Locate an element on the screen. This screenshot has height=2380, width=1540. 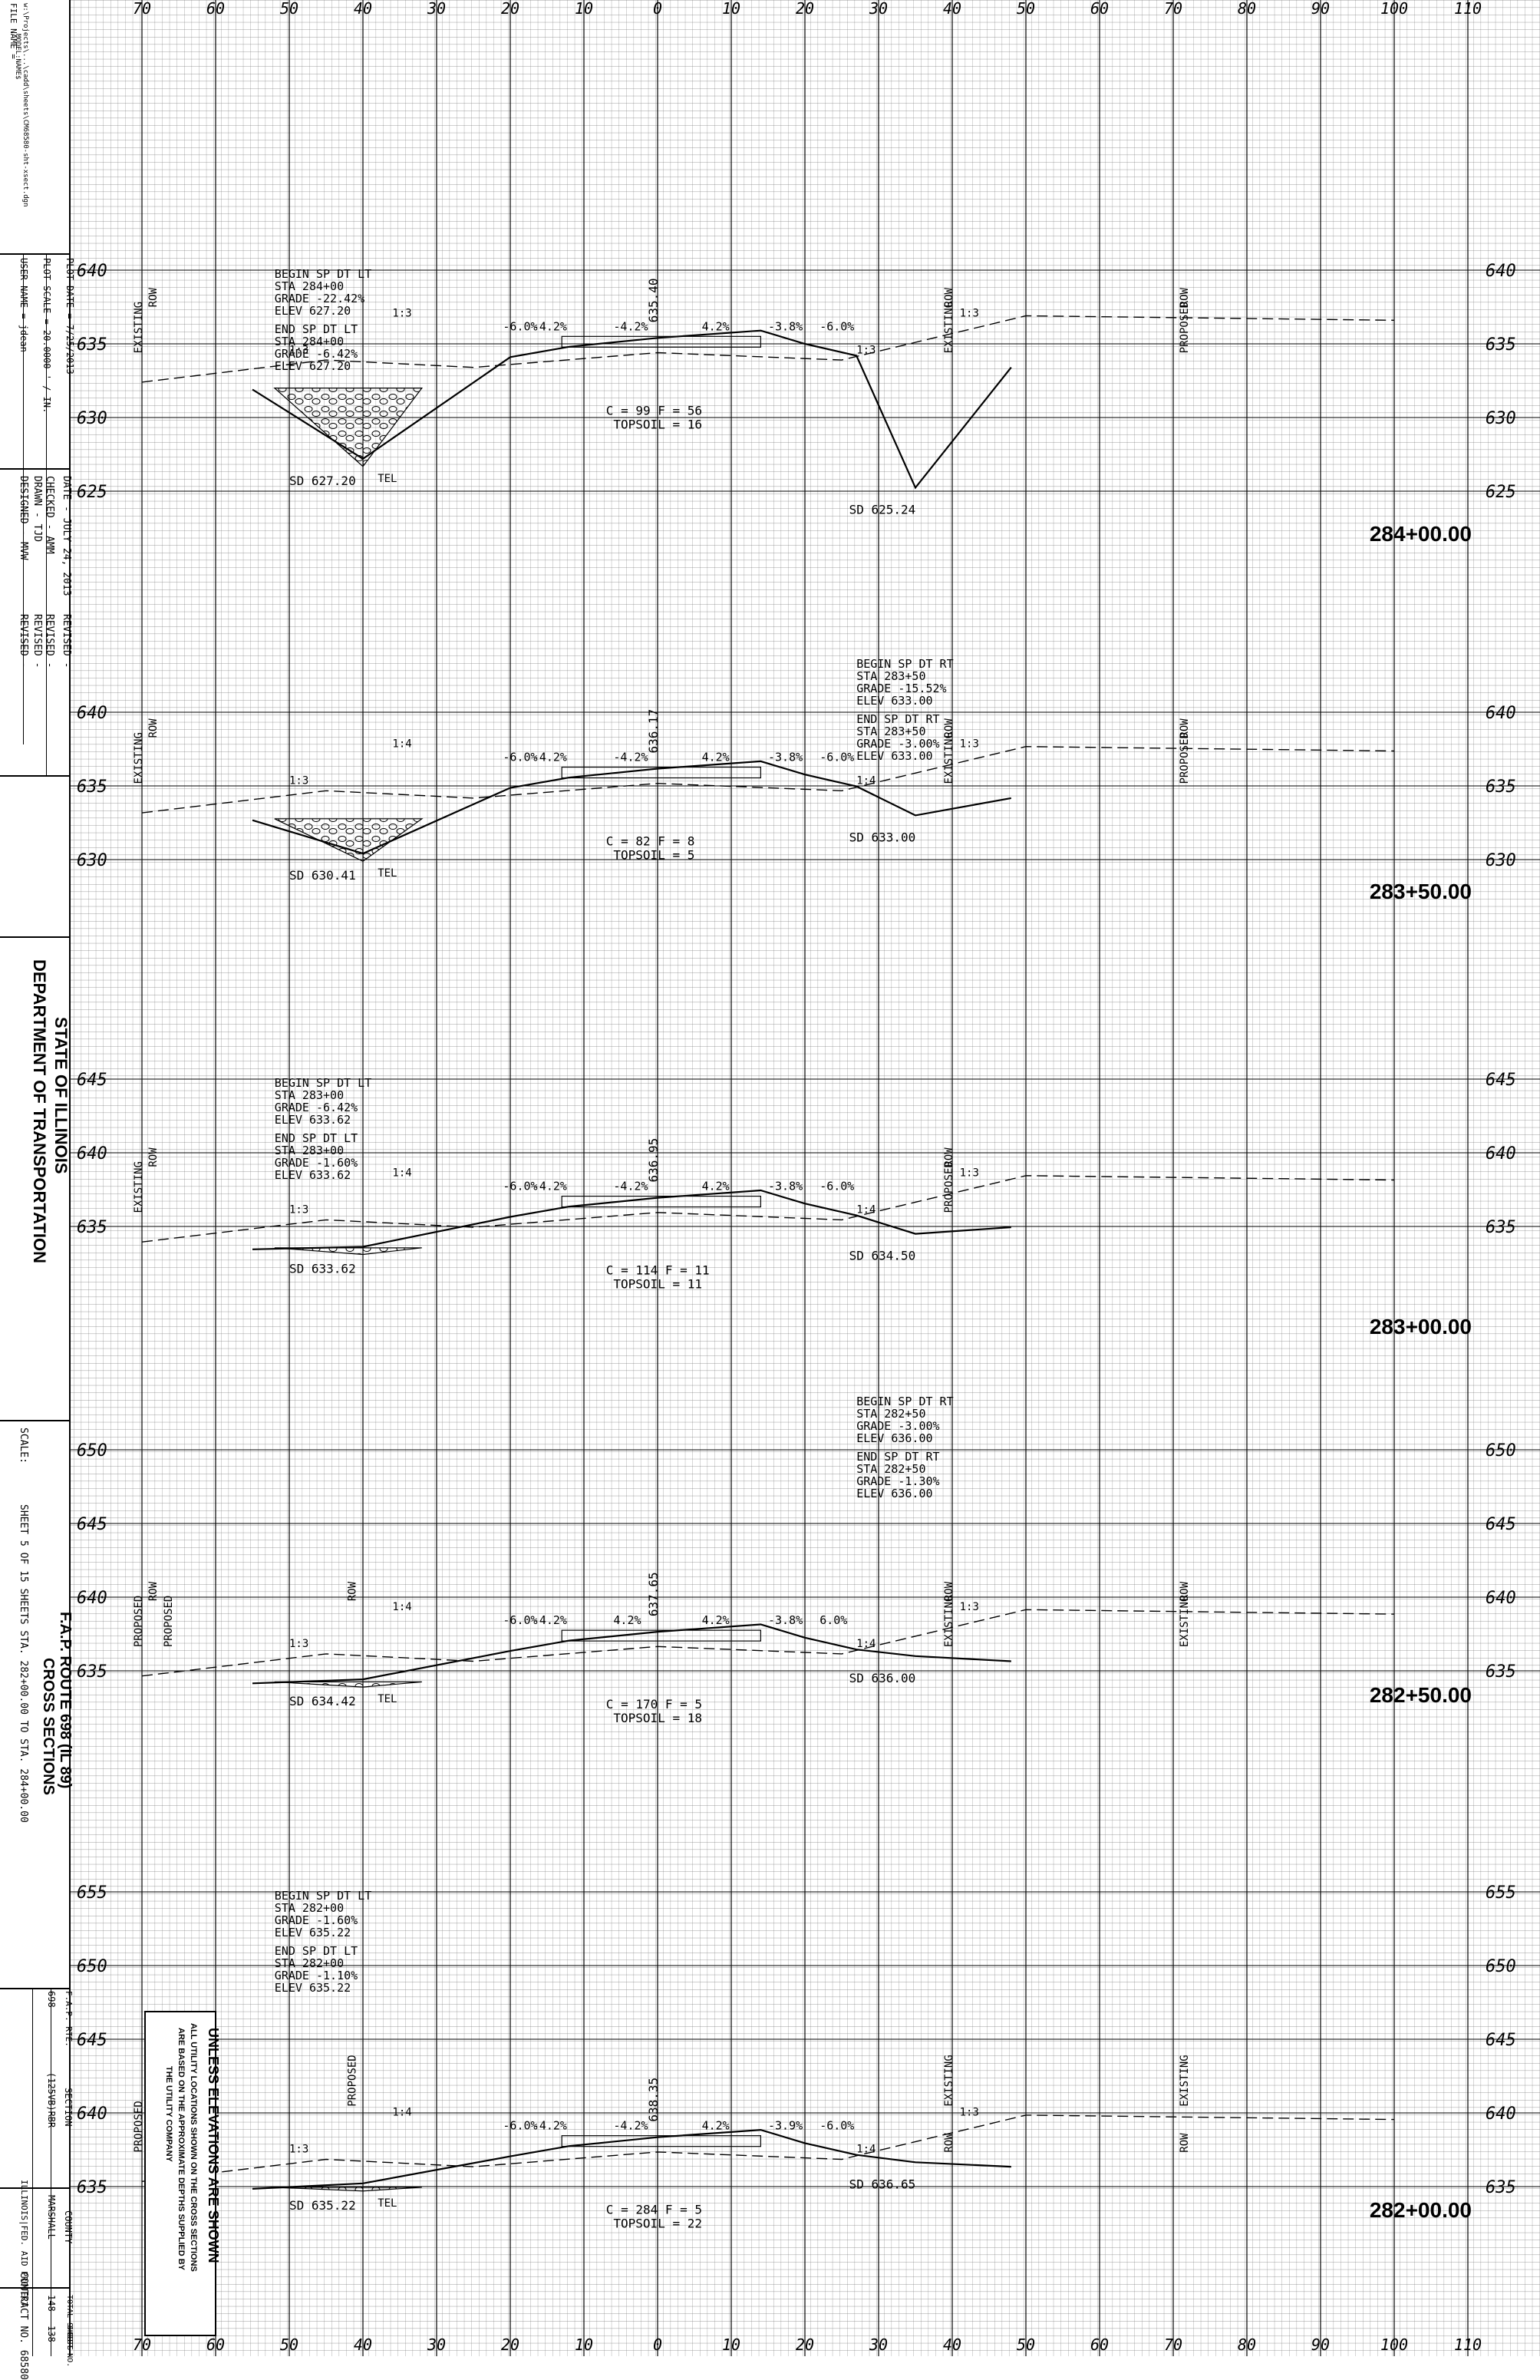
cross-slope-label: -6.0% is located at coordinates (836, 757).